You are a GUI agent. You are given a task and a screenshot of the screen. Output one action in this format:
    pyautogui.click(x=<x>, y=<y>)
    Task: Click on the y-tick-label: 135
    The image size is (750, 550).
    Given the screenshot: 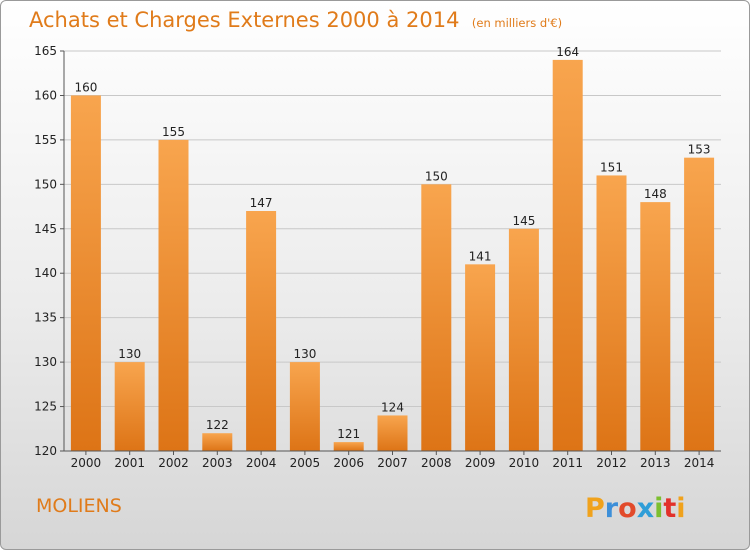 What is the action you would take?
    pyautogui.click(x=45, y=318)
    